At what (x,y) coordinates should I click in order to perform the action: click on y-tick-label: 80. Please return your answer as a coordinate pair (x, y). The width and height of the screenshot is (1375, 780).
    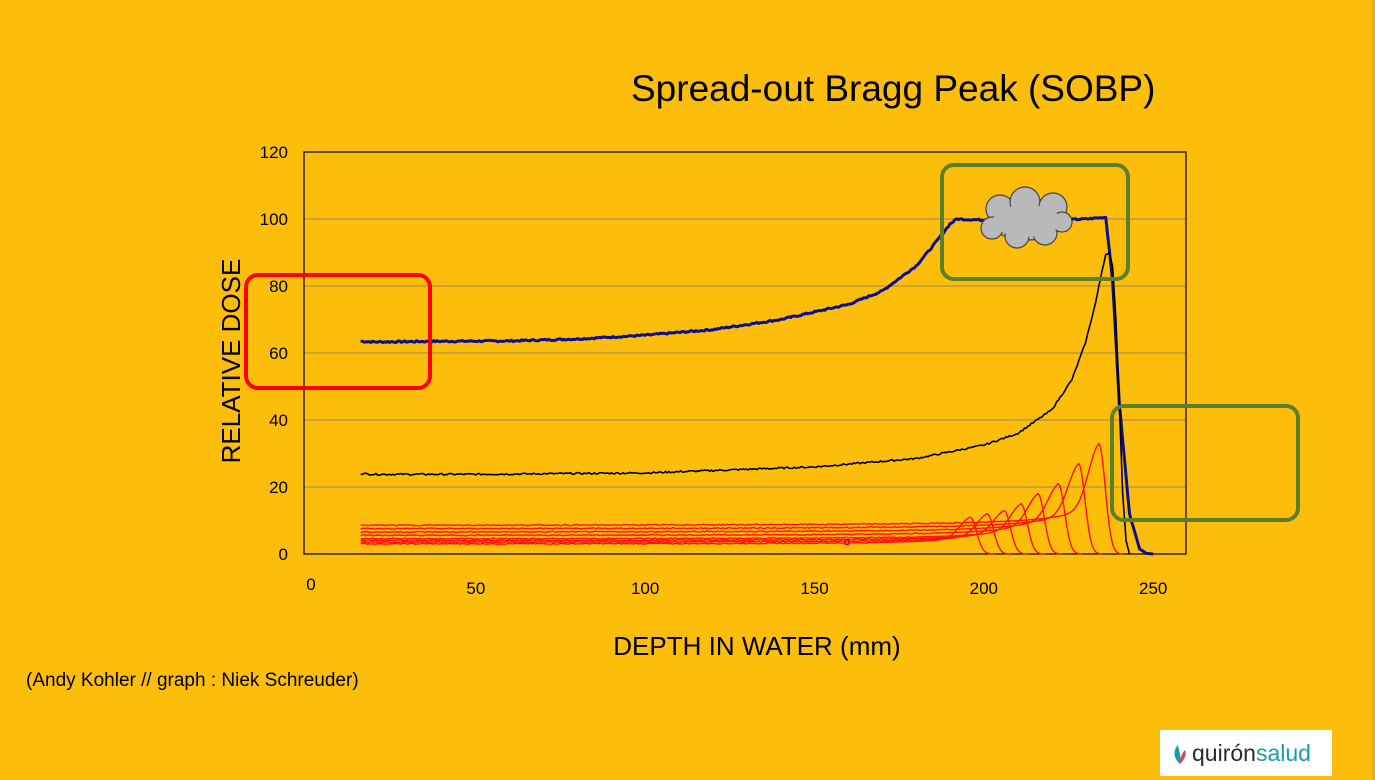
    Looking at the image, I should click on (278, 286).